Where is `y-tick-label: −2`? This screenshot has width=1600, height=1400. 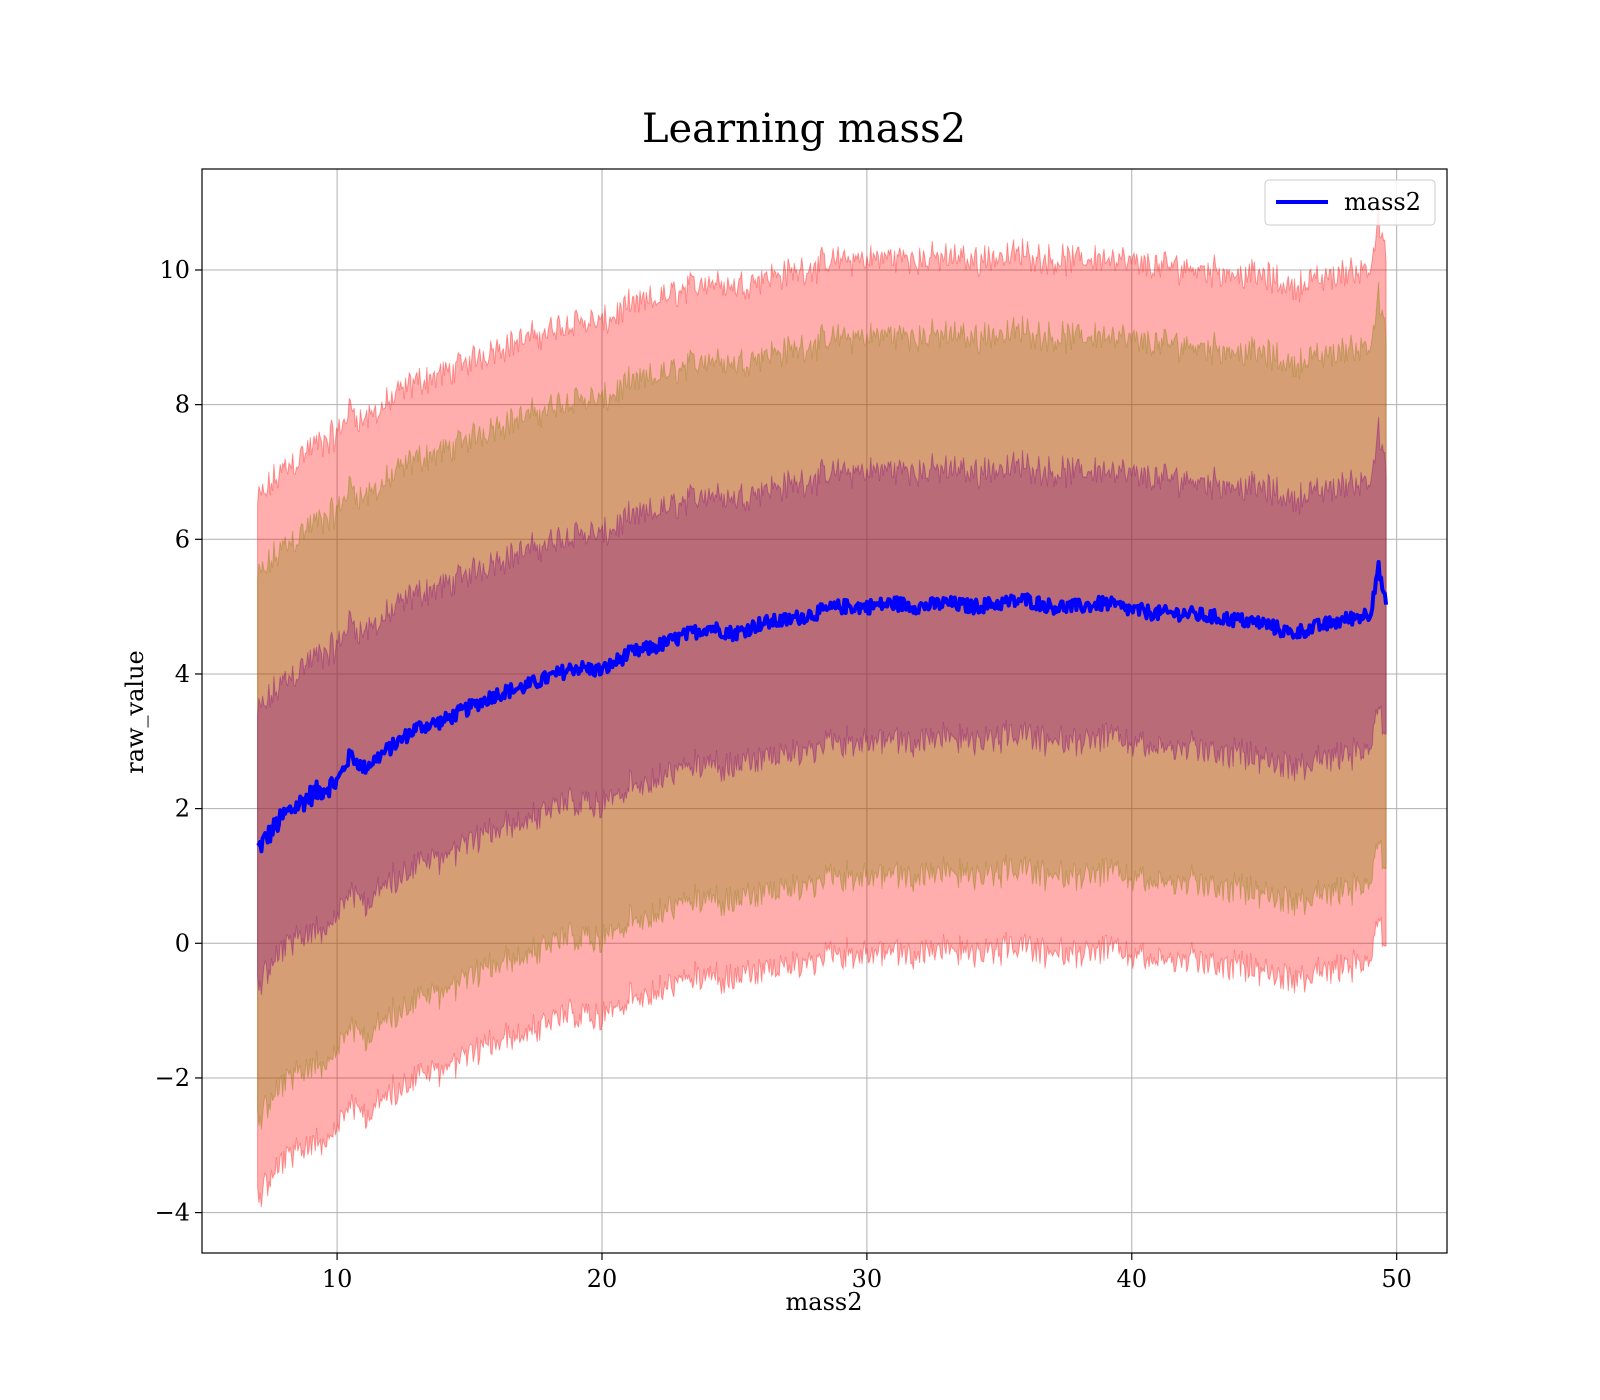
y-tick-label: −2 is located at coordinates (172, 1078).